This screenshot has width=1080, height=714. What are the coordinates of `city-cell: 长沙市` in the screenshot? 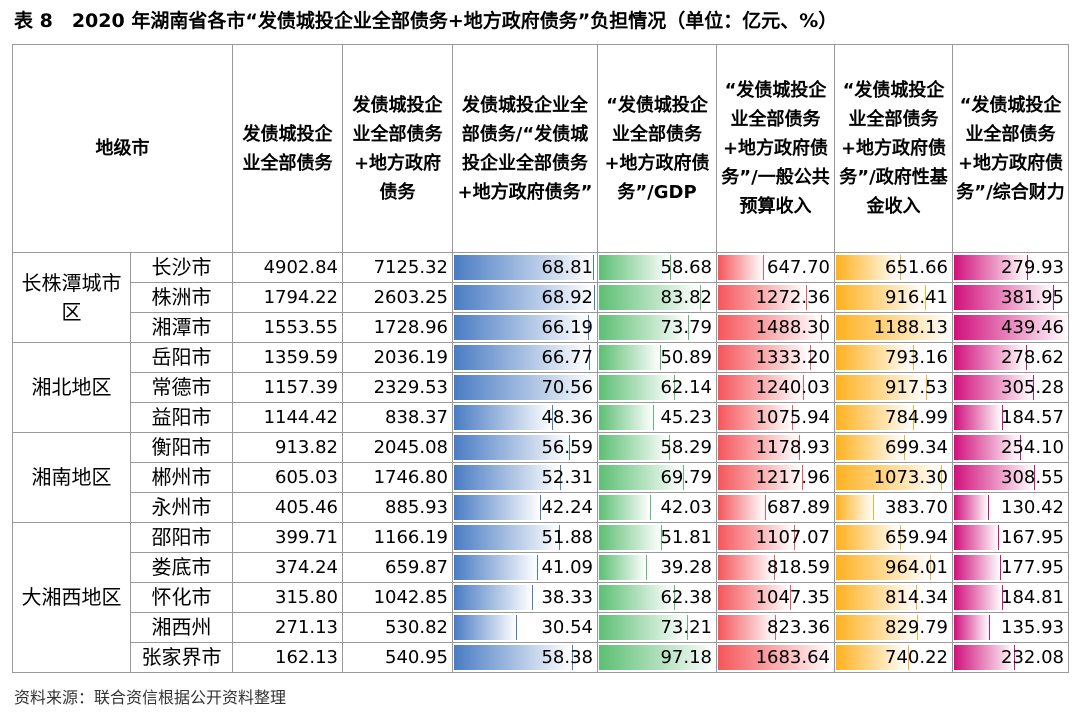 It's located at (181, 267).